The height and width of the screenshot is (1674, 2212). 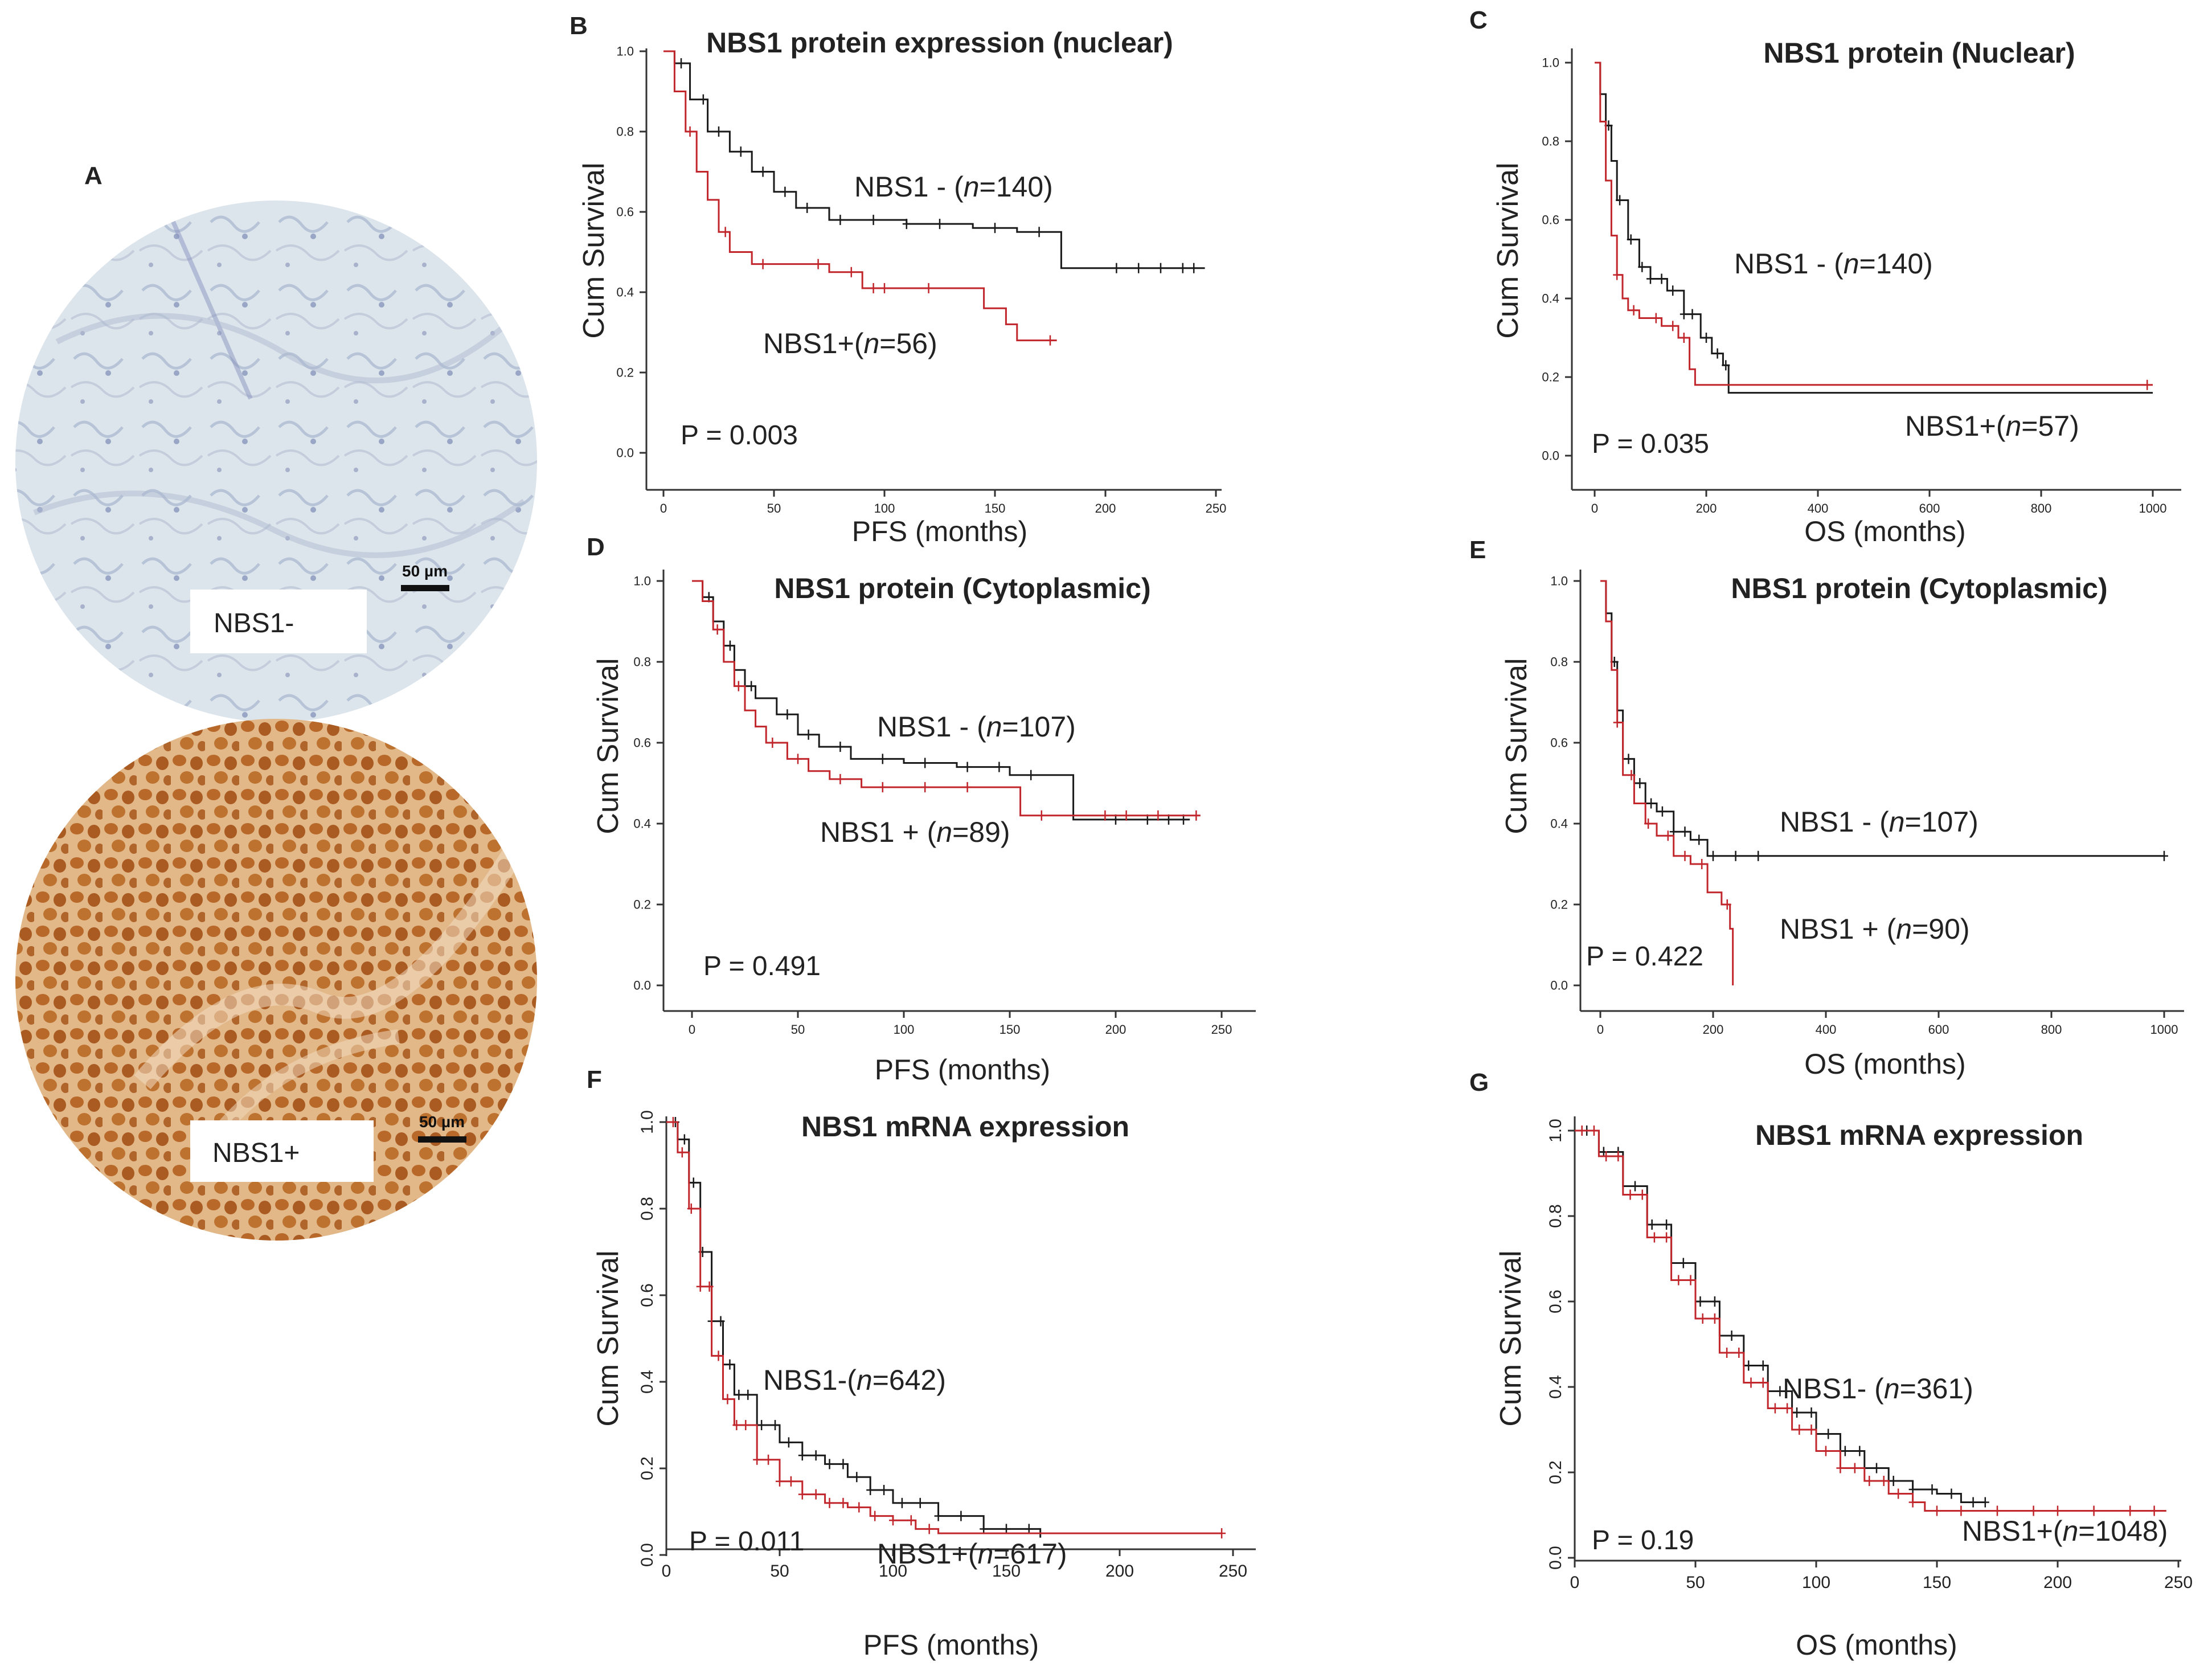 What do you see at coordinates (596, 547) in the screenshot?
I see `panel-letter-d: D` at bounding box center [596, 547].